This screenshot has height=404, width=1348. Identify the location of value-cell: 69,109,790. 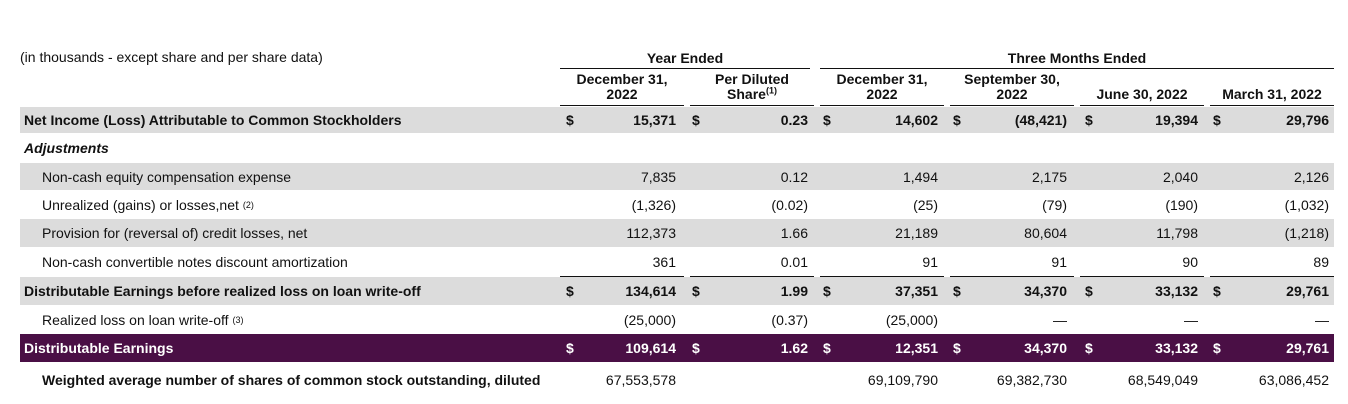
(902, 380).